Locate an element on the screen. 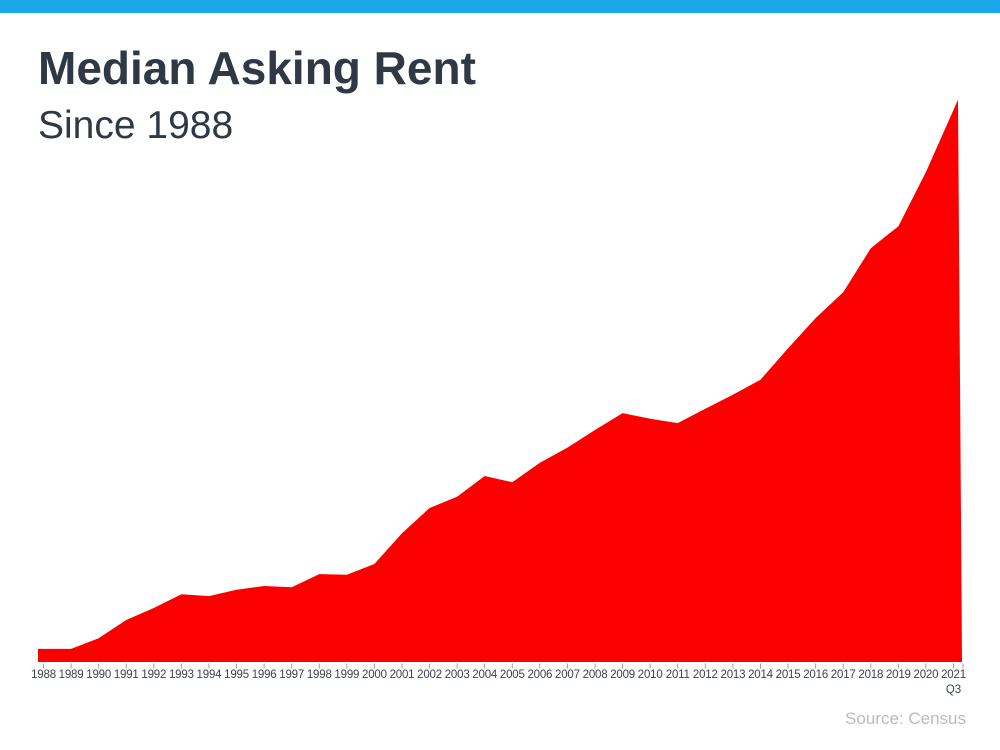 Image resolution: width=1000 pixels, height=750 pixels. x-axis-label: 1989 is located at coordinates (71, 675).